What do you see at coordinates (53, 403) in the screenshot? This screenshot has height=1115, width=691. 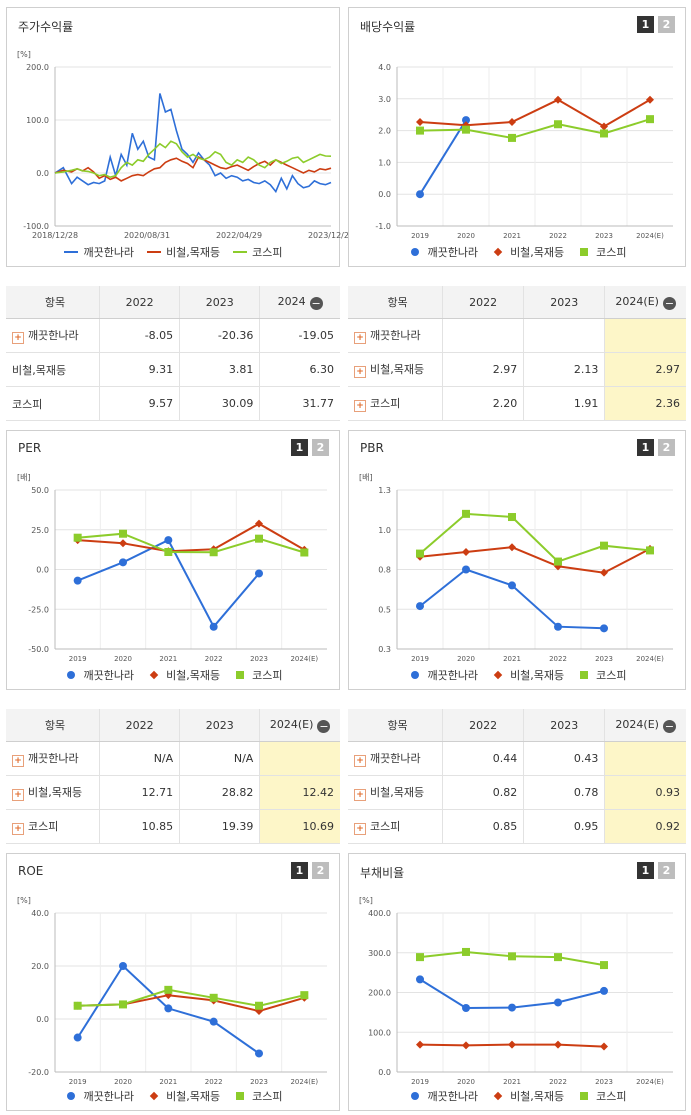 I see `row-label: 코스피` at bounding box center [53, 403].